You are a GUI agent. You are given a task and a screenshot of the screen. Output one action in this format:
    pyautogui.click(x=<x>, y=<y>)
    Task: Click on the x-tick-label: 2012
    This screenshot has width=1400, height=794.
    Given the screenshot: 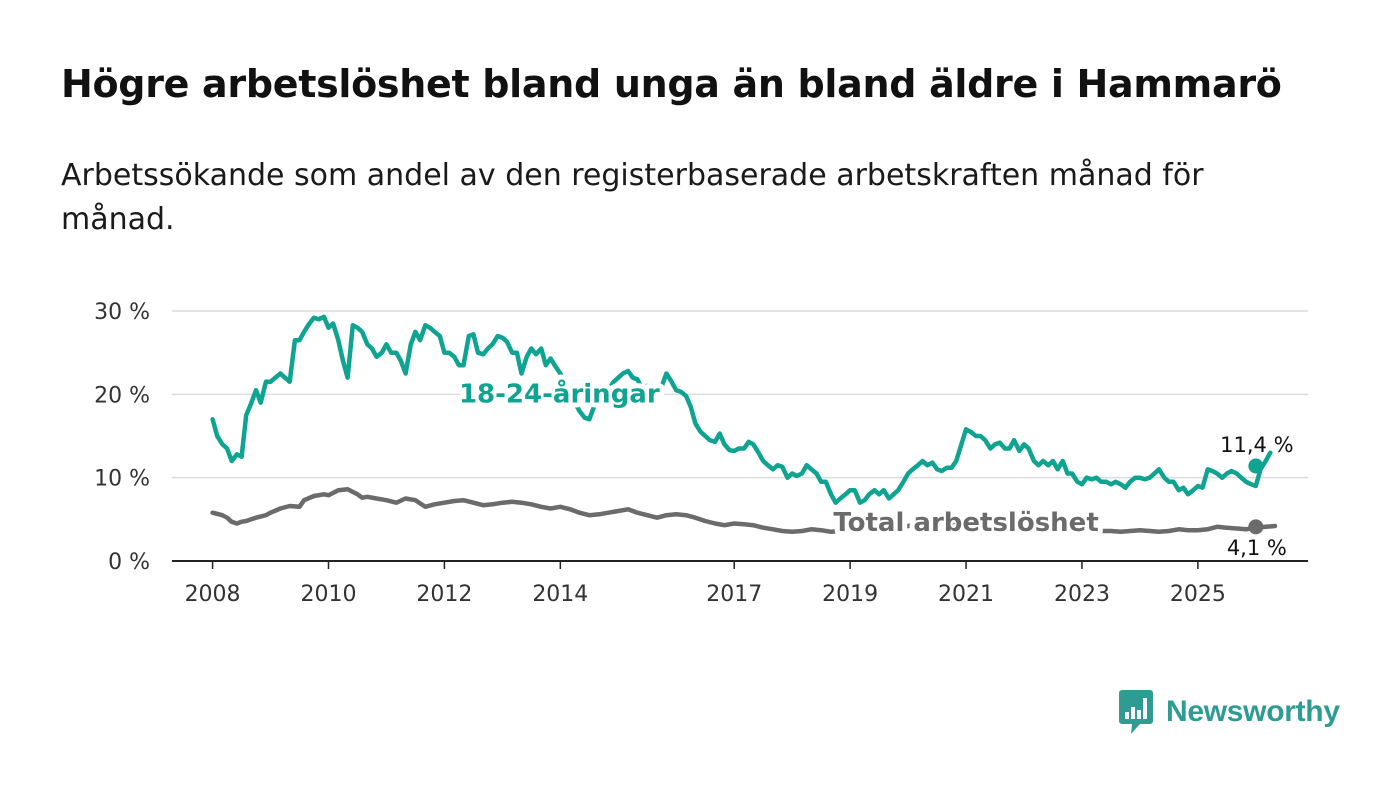 What is the action you would take?
    pyautogui.click(x=444, y=594)
    